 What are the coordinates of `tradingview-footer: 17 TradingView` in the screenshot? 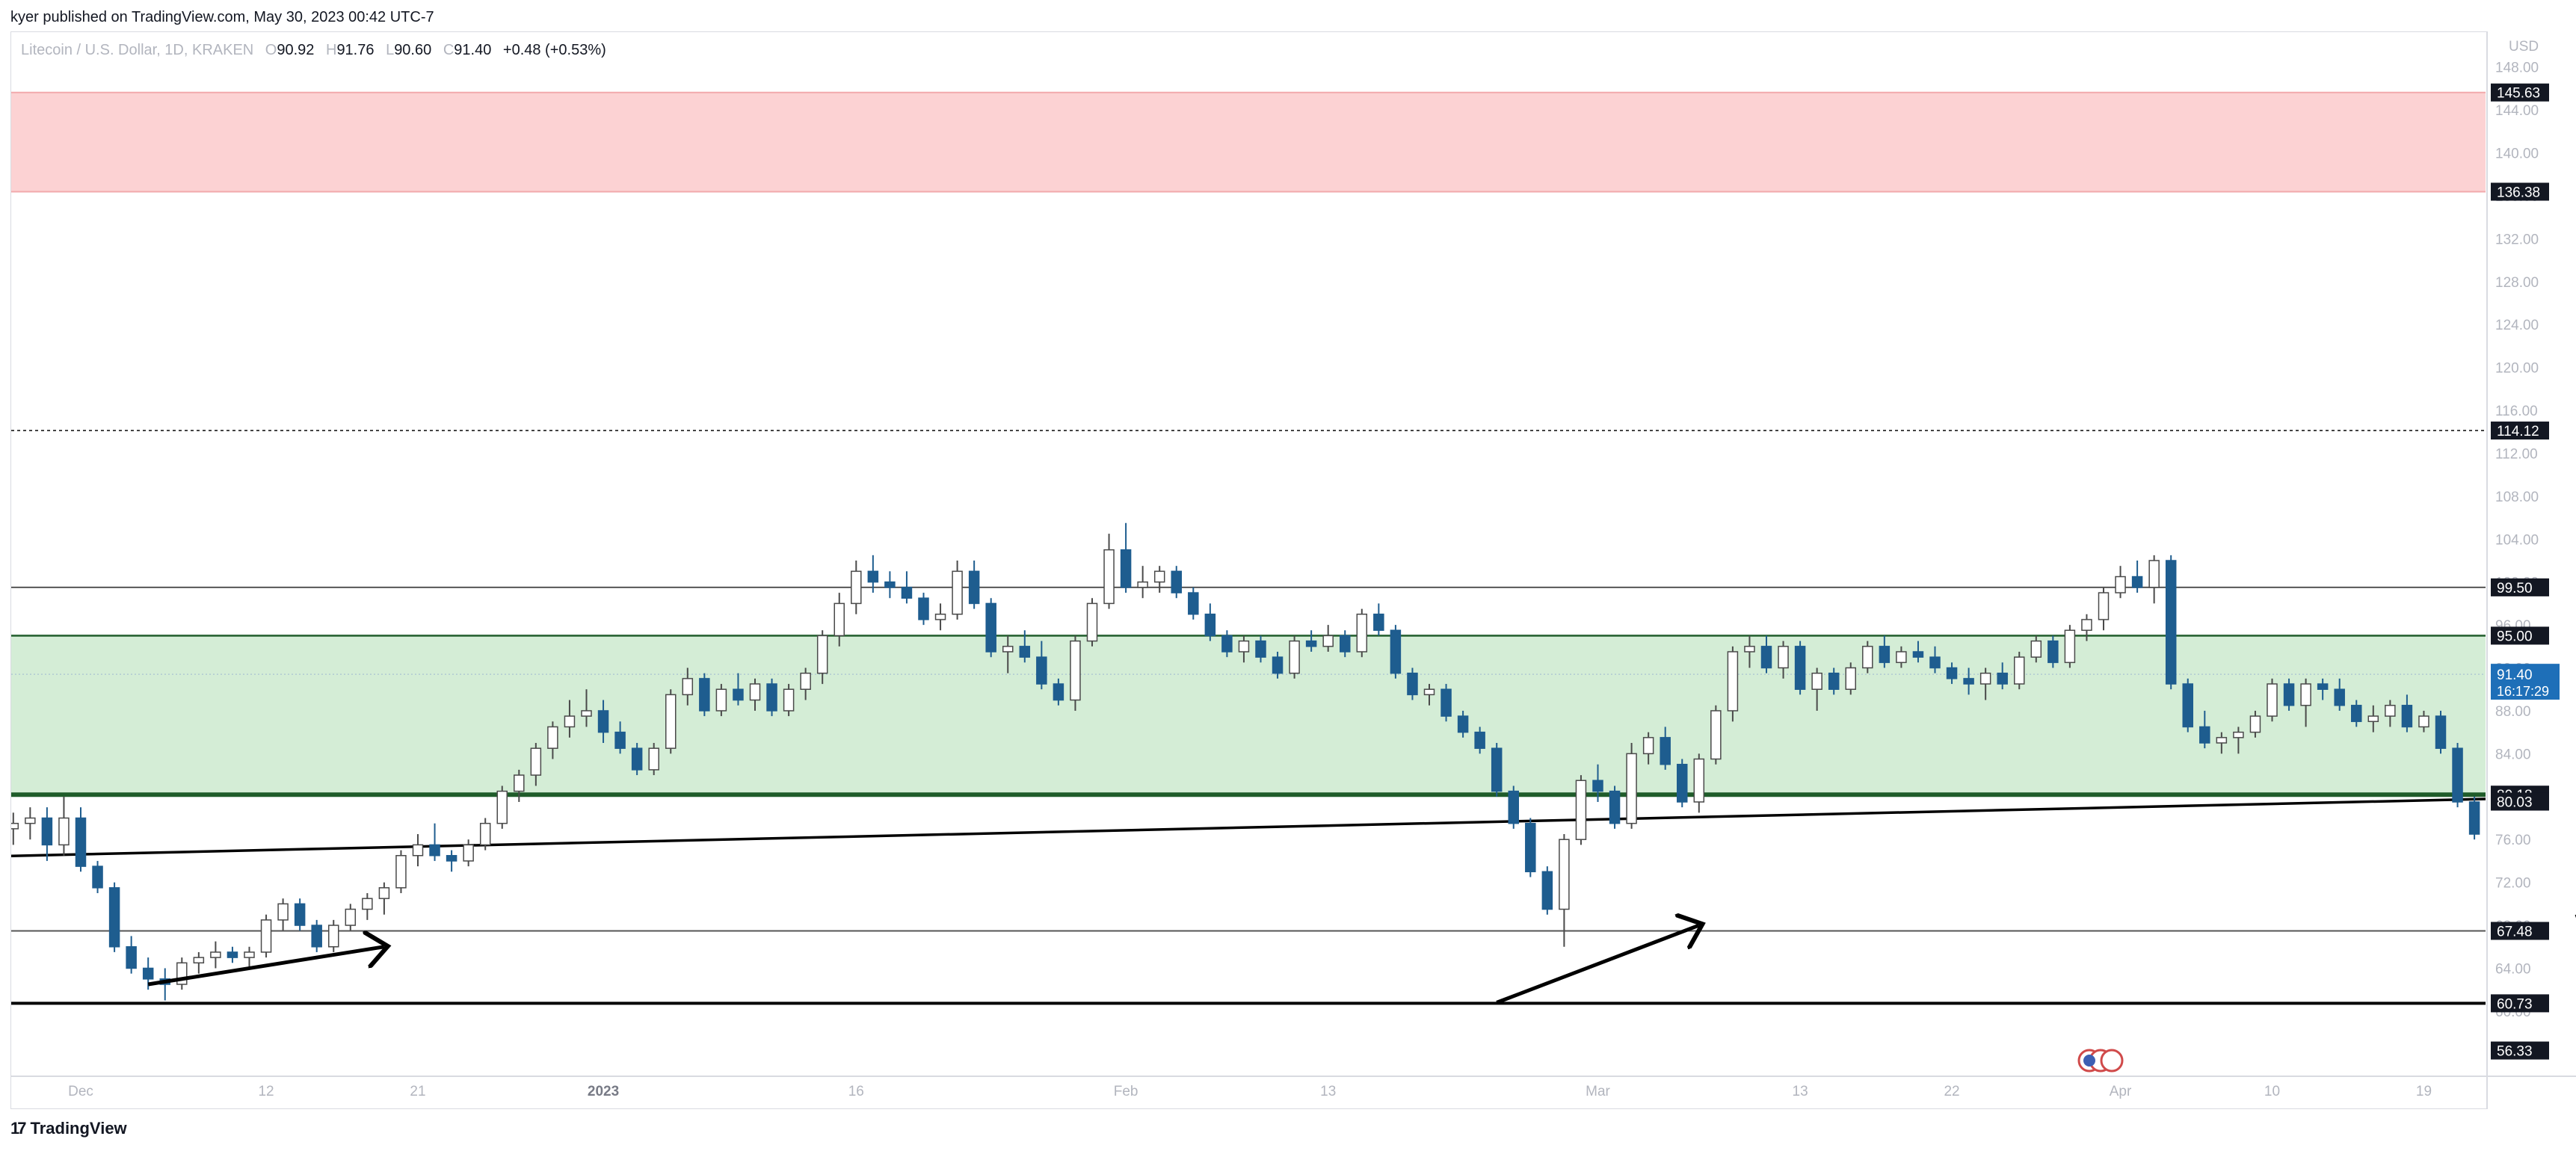 It's located at (68, 1128).